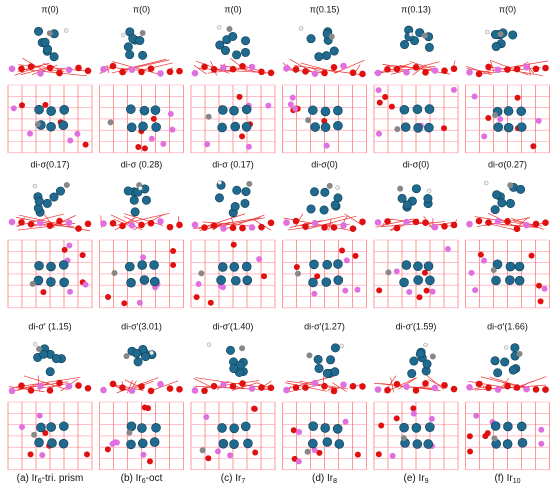 The width and height of the screenshot is (550, 488). I want to click on caption-subscript: 7, so click(243, 481).